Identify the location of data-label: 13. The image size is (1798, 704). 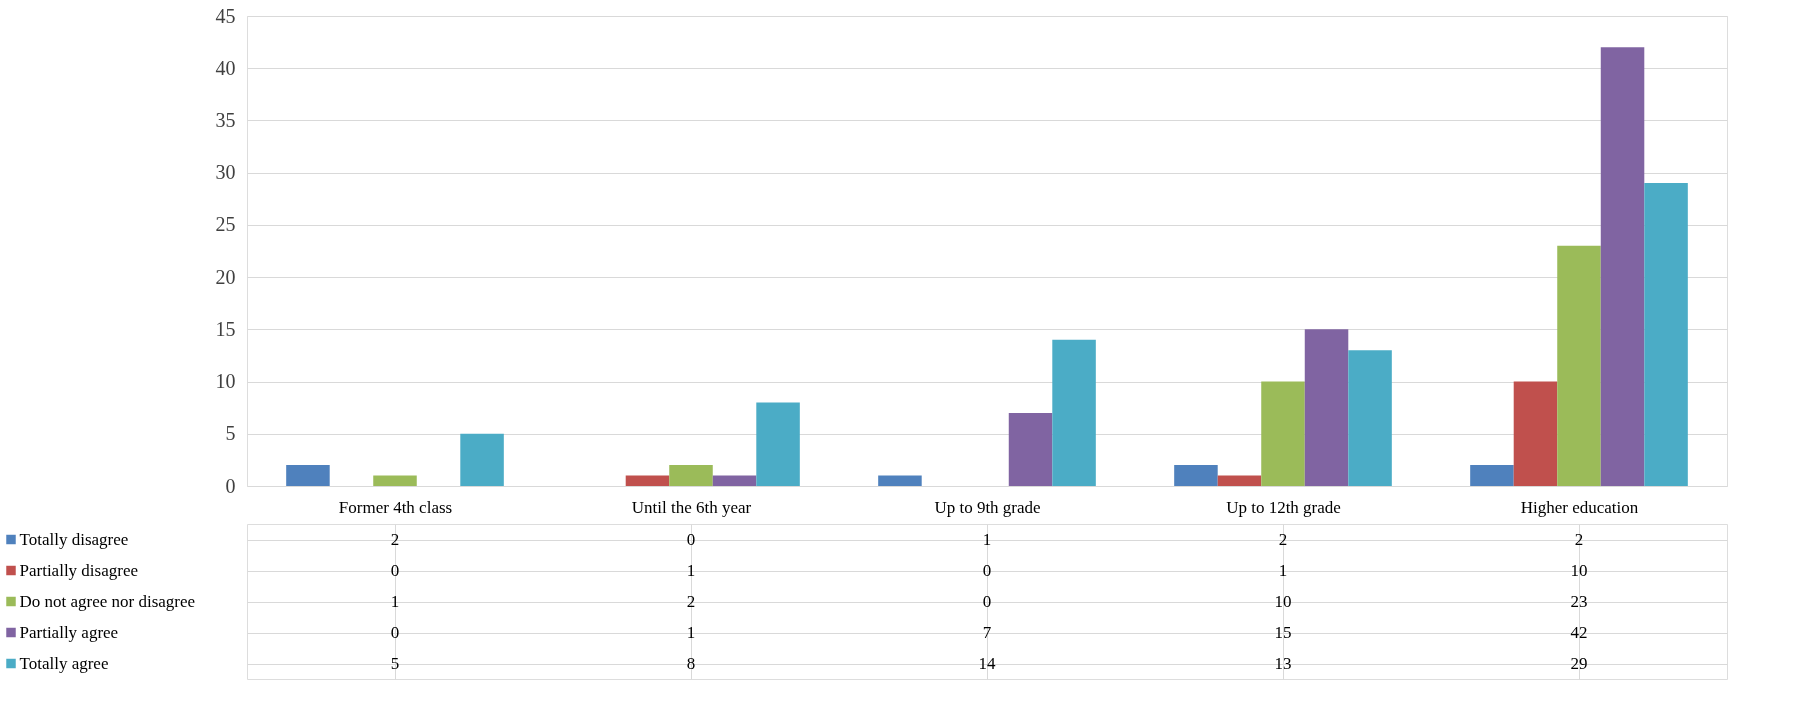
(1283, 663).